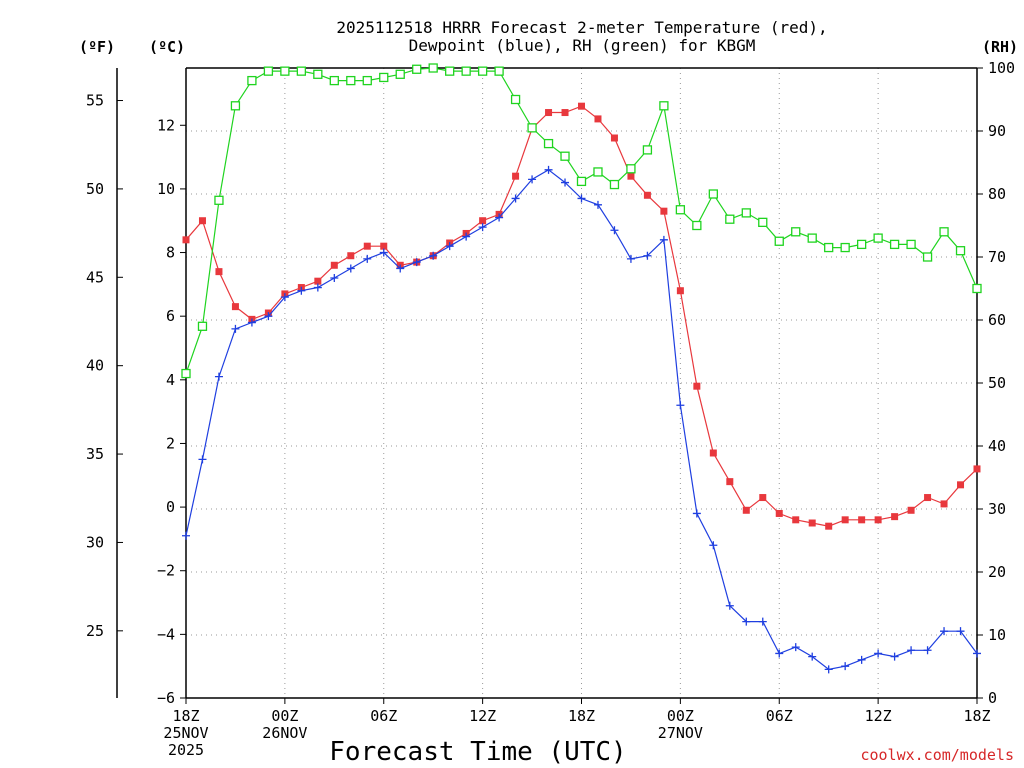  I want to click on celsius-tick-label: 10, so click(166, 189).